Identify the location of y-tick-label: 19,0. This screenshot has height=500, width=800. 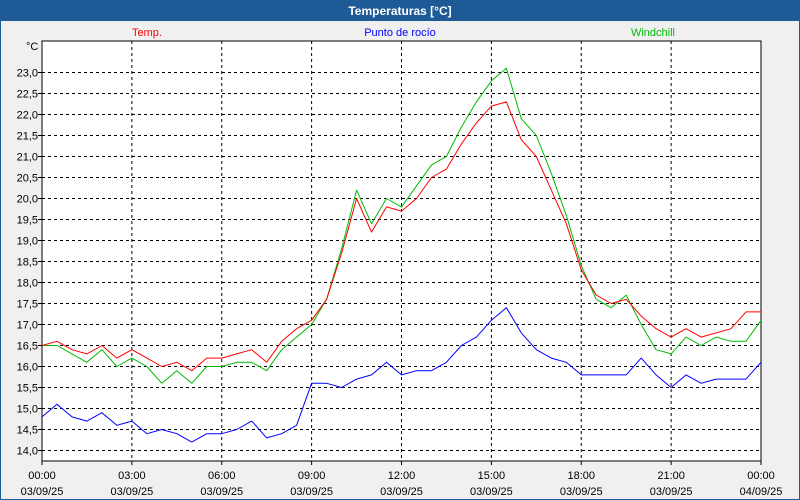
(27, 242).